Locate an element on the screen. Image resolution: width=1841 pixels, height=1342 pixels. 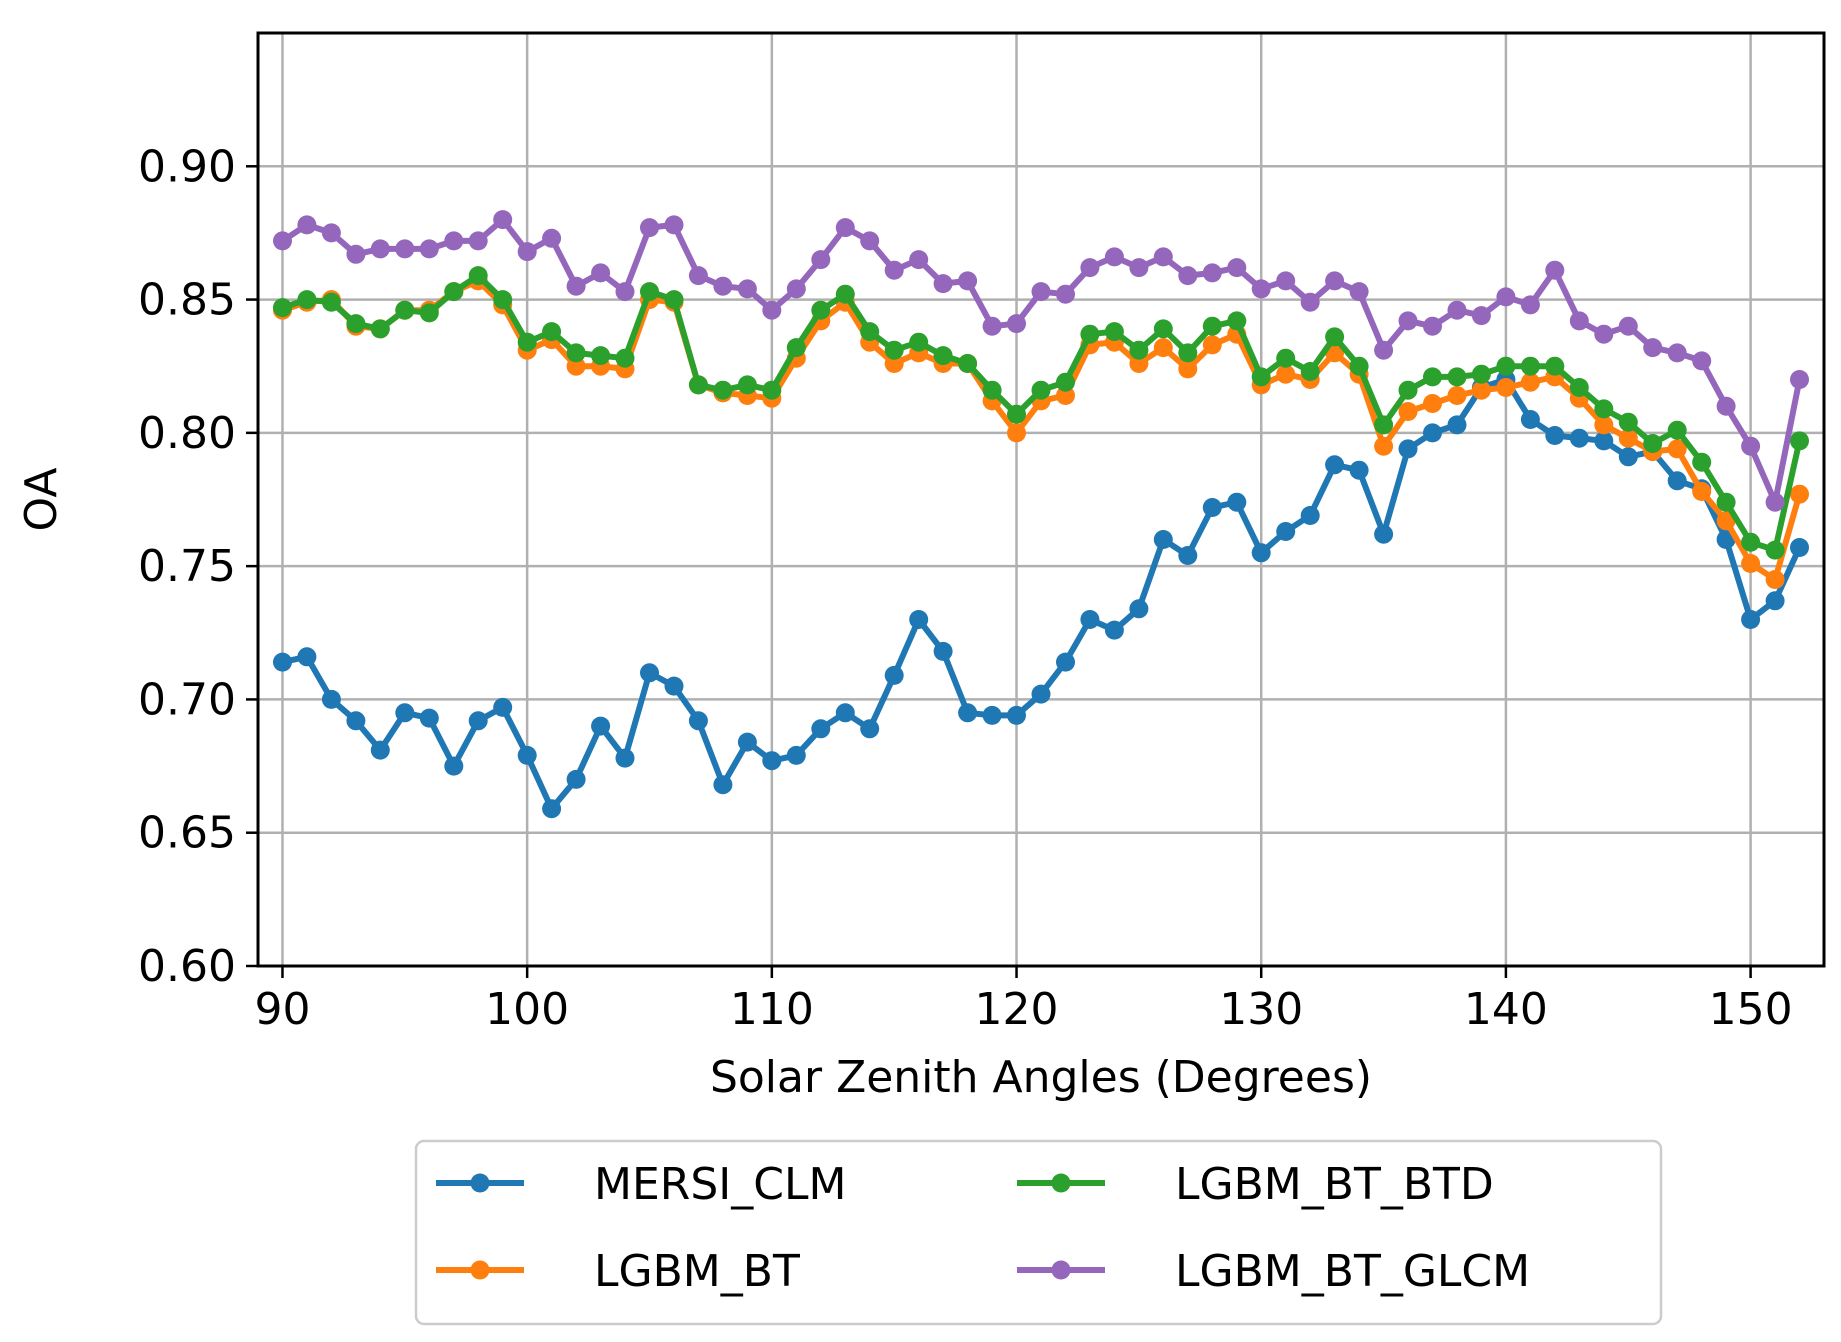
legend-box is located at coordinates (1038, 1232).